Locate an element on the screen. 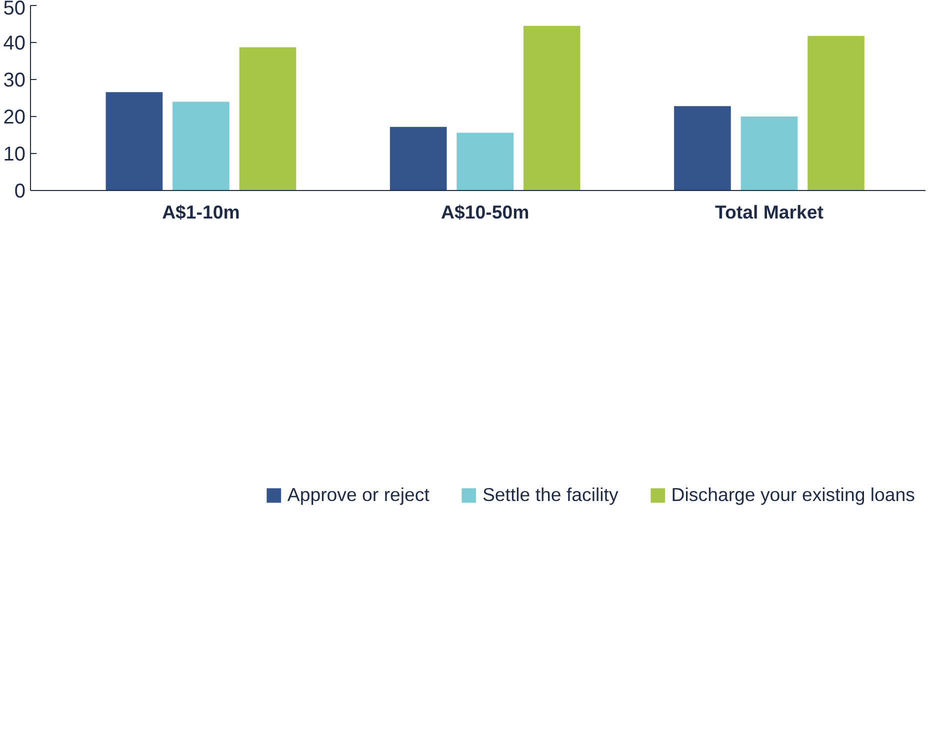 Image resolution: width=937 pixels, height=752 pixels. y-tick-label: 20 is located at coordinates (14, 117).